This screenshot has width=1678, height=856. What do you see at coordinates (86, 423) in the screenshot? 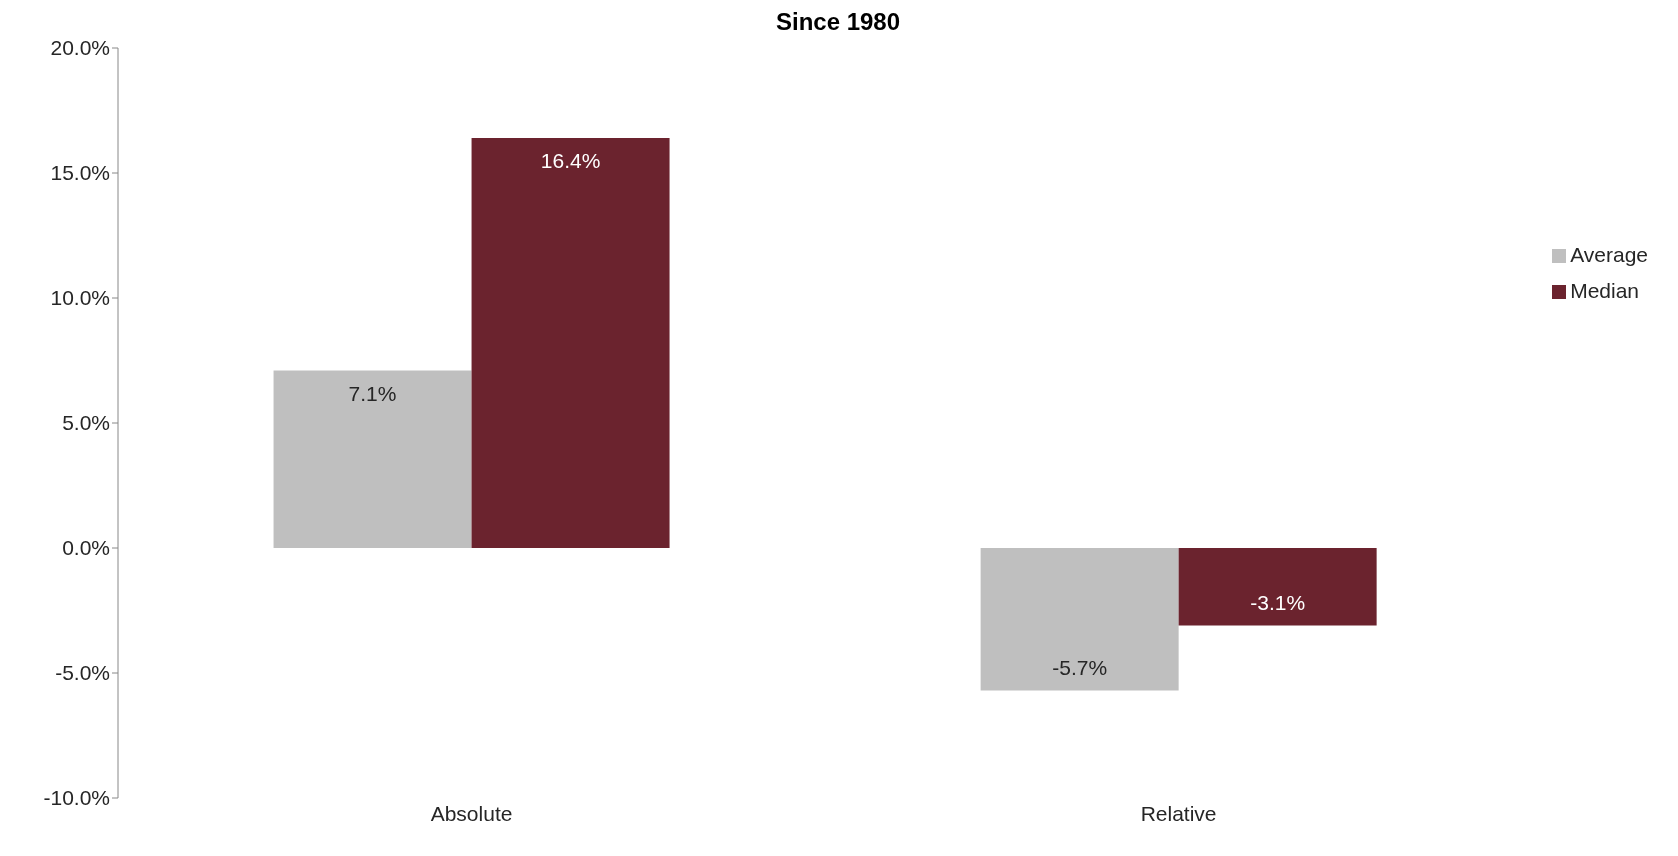
I see `y-tick-label: 5.0%` at bounding box center [86, 423].